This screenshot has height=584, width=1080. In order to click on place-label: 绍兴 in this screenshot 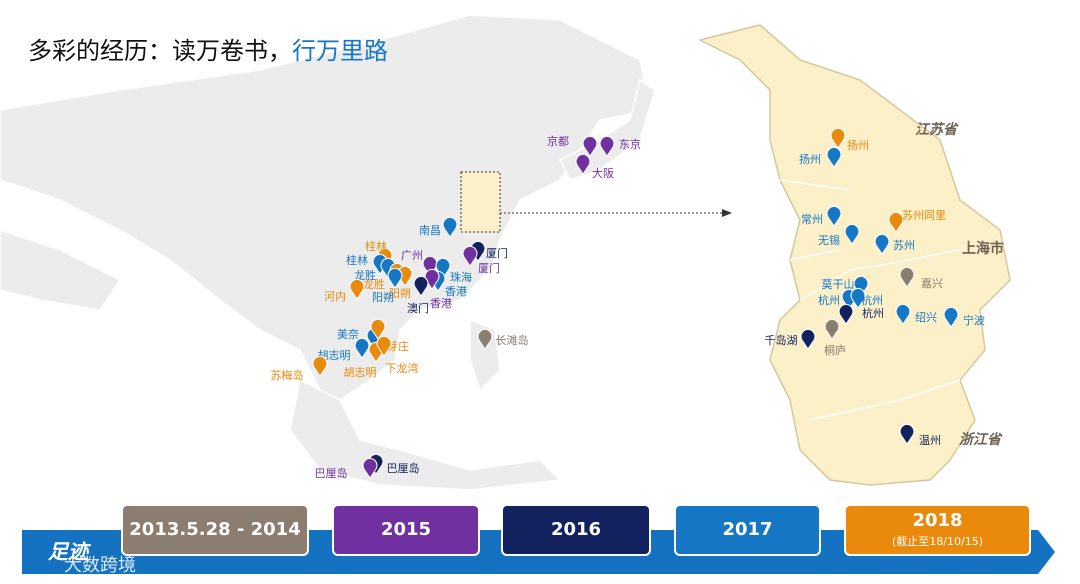, I will do `click(926, 317)`.